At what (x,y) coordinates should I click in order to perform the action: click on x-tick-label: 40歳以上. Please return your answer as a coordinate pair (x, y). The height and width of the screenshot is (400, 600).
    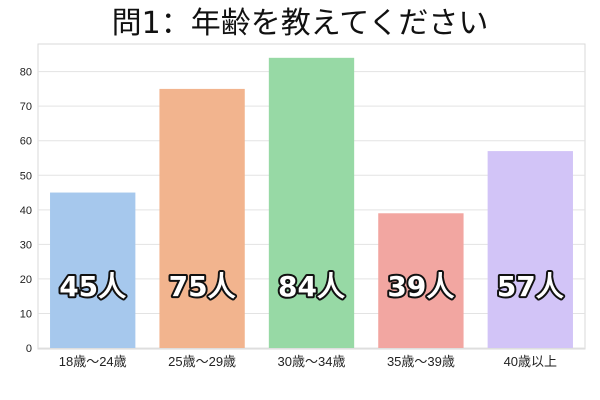
    Looking at the image, I should click on (530, 361).